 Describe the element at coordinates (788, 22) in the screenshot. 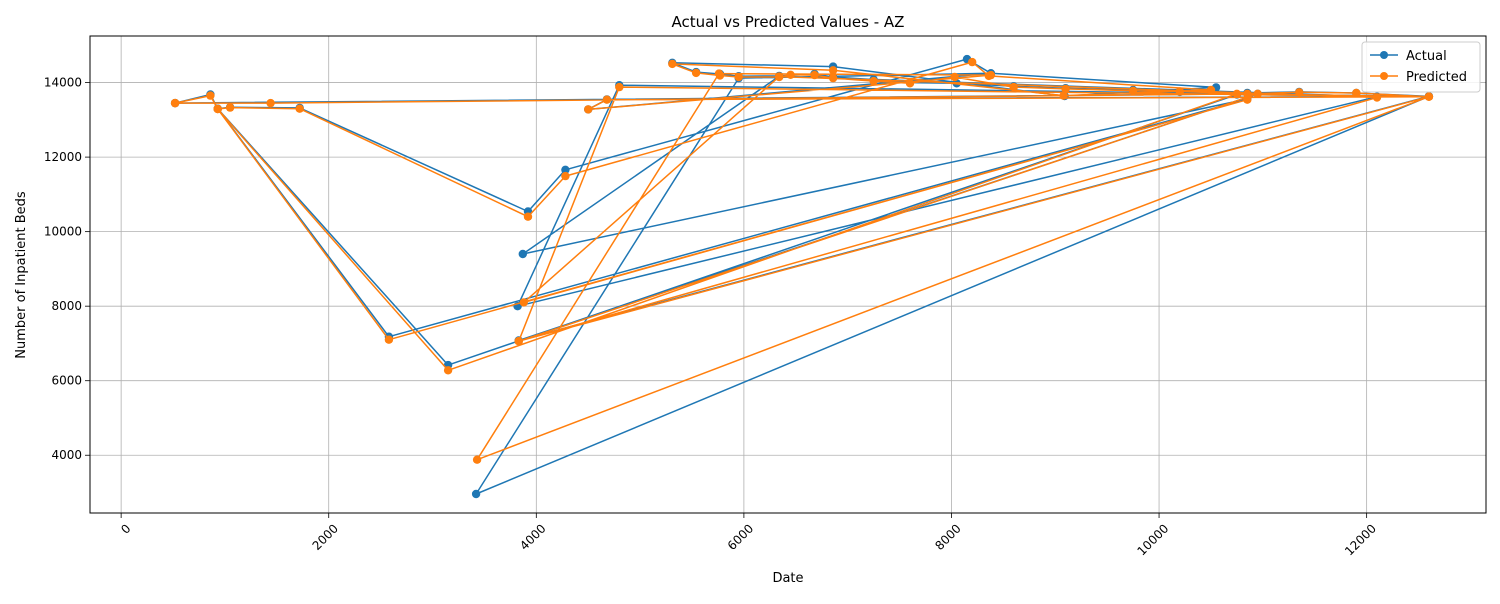

I see `chart-title: Actual vs Predicted Values - AZ` at that location.